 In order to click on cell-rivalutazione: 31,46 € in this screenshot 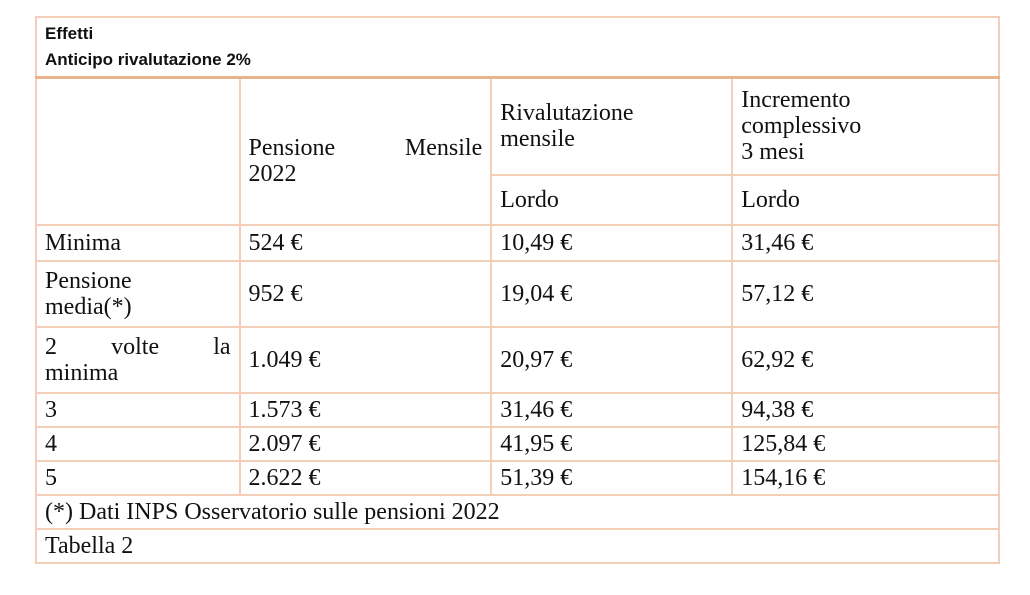, I will do `click(612, 410)`.